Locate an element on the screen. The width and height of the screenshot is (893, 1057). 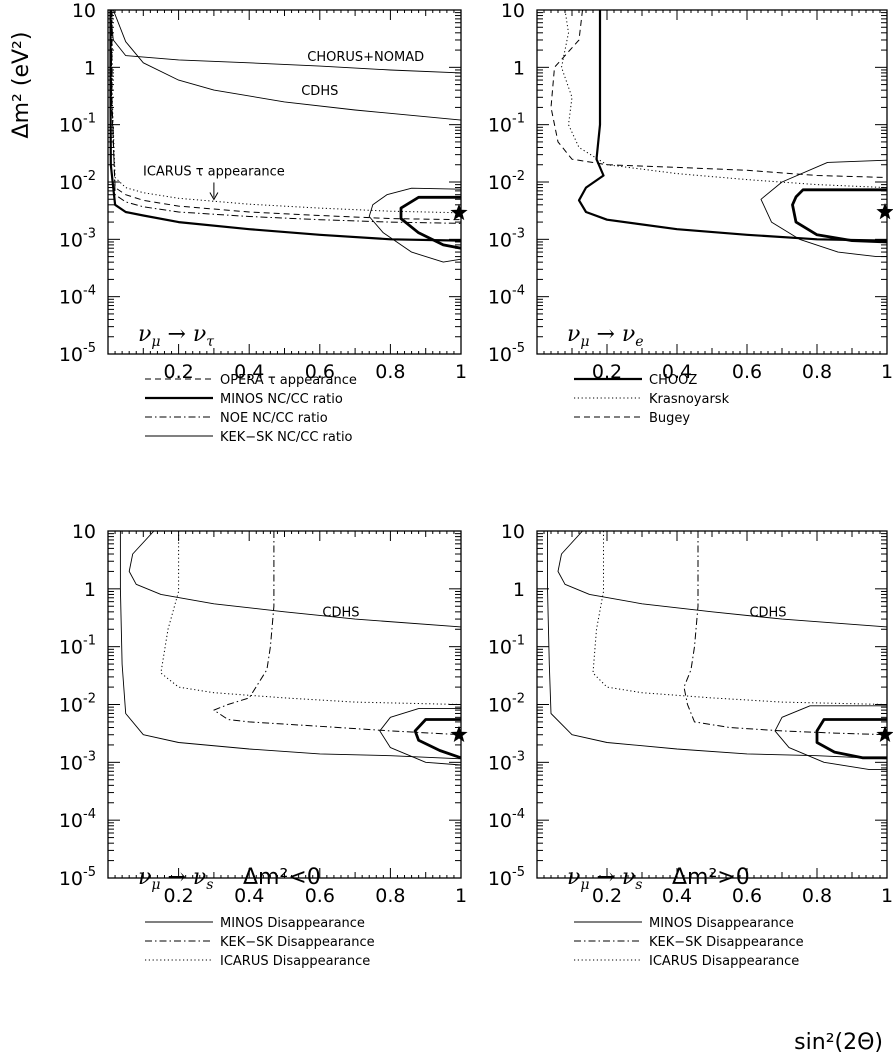
process-label: νμ → νe is located at coordinates (605, 336).